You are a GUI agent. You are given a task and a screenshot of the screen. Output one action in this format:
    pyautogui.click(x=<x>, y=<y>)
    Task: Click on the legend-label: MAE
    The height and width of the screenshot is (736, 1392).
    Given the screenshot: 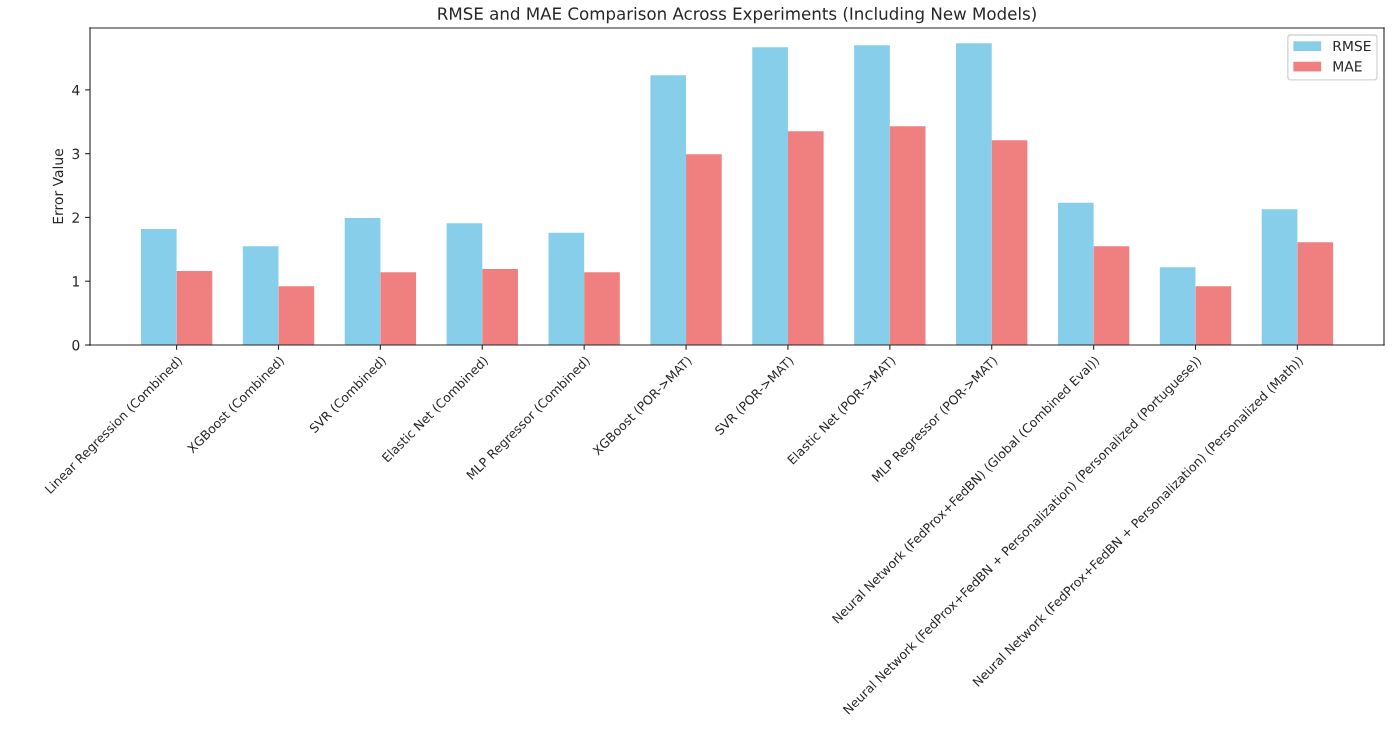 What is the action you would take?
    pyautogui.click(x=1347, y=66)
    